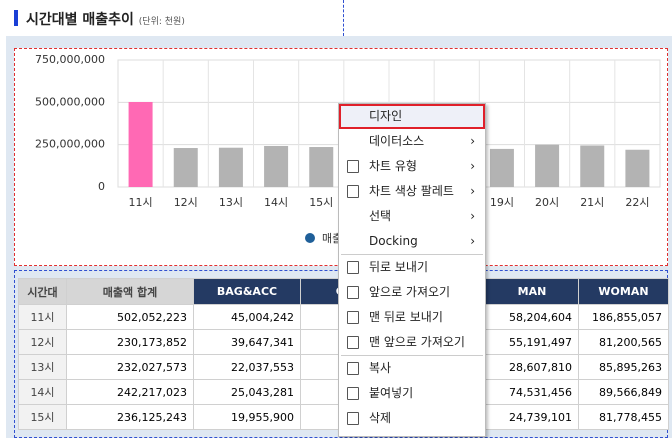 The image size is (672, 438). Describe the element at coordinates (101, 186) in the screenshot. I see `y-tick-label: 0` at that location.